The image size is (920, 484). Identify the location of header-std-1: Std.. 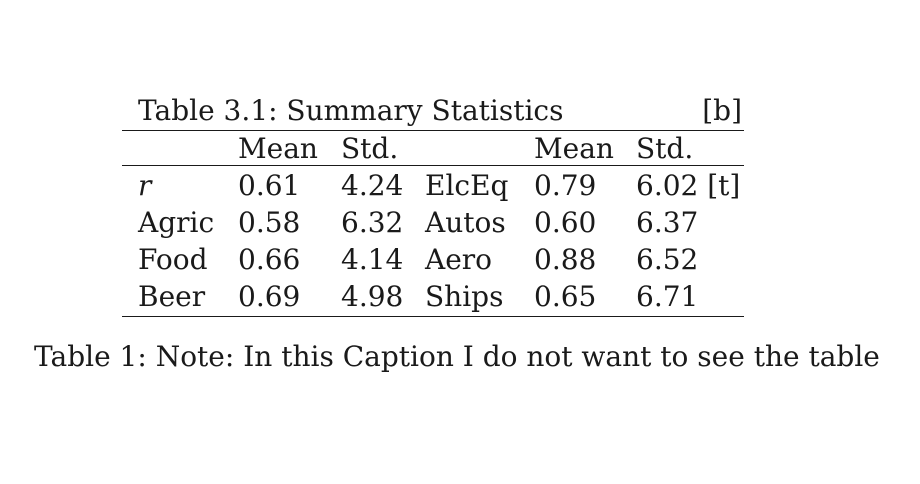
(370, 148).